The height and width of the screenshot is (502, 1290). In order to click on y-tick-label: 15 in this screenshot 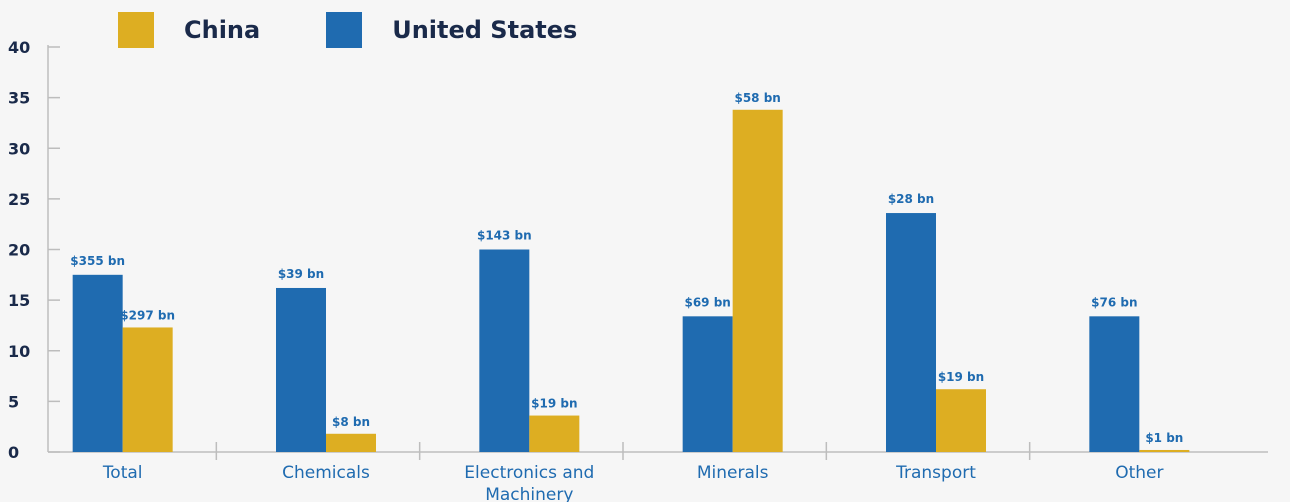, I will do `click(19, 300)`.